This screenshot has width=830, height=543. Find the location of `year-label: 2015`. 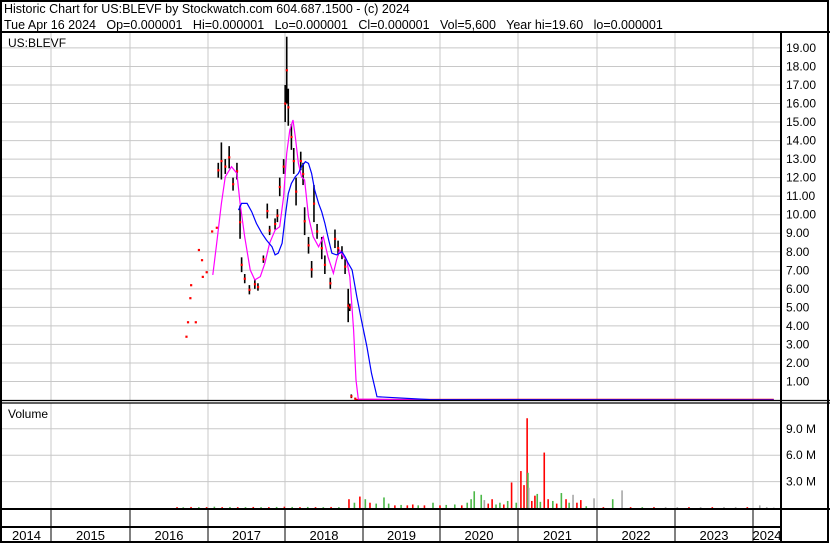

year-label: 2015 is located at coordinates (90, 535).